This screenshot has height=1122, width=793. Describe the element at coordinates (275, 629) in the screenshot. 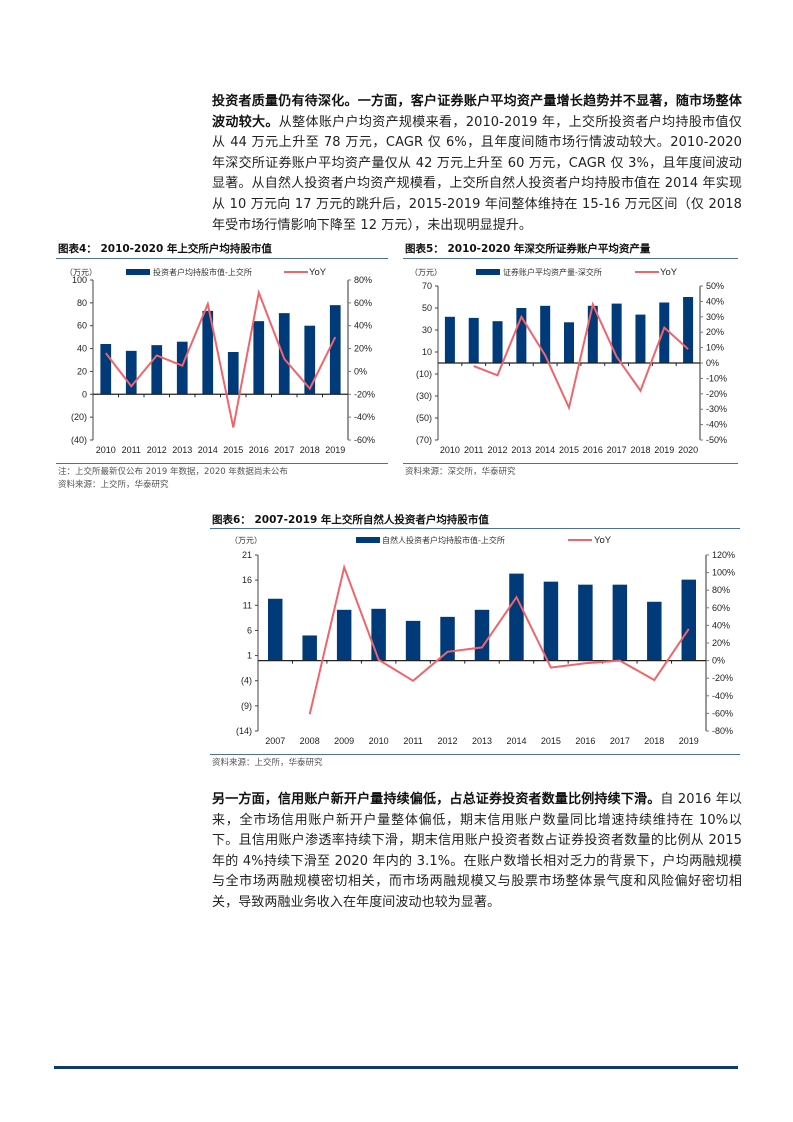

I see `bar-2007` at that location.